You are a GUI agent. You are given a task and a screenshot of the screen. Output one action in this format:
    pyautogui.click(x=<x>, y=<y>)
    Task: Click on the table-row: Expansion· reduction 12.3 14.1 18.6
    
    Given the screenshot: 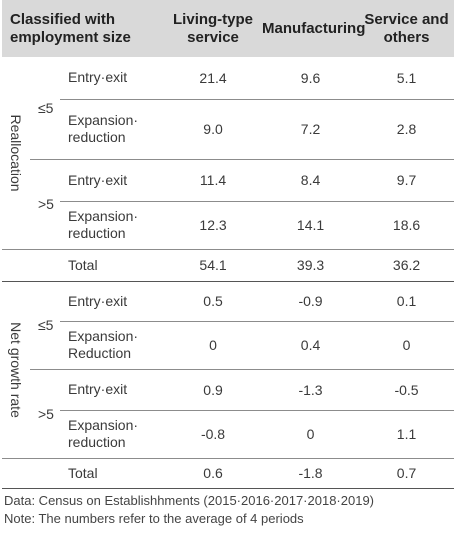 What is the action you would take?
    pyautogui.click(x=228, y=225)
    